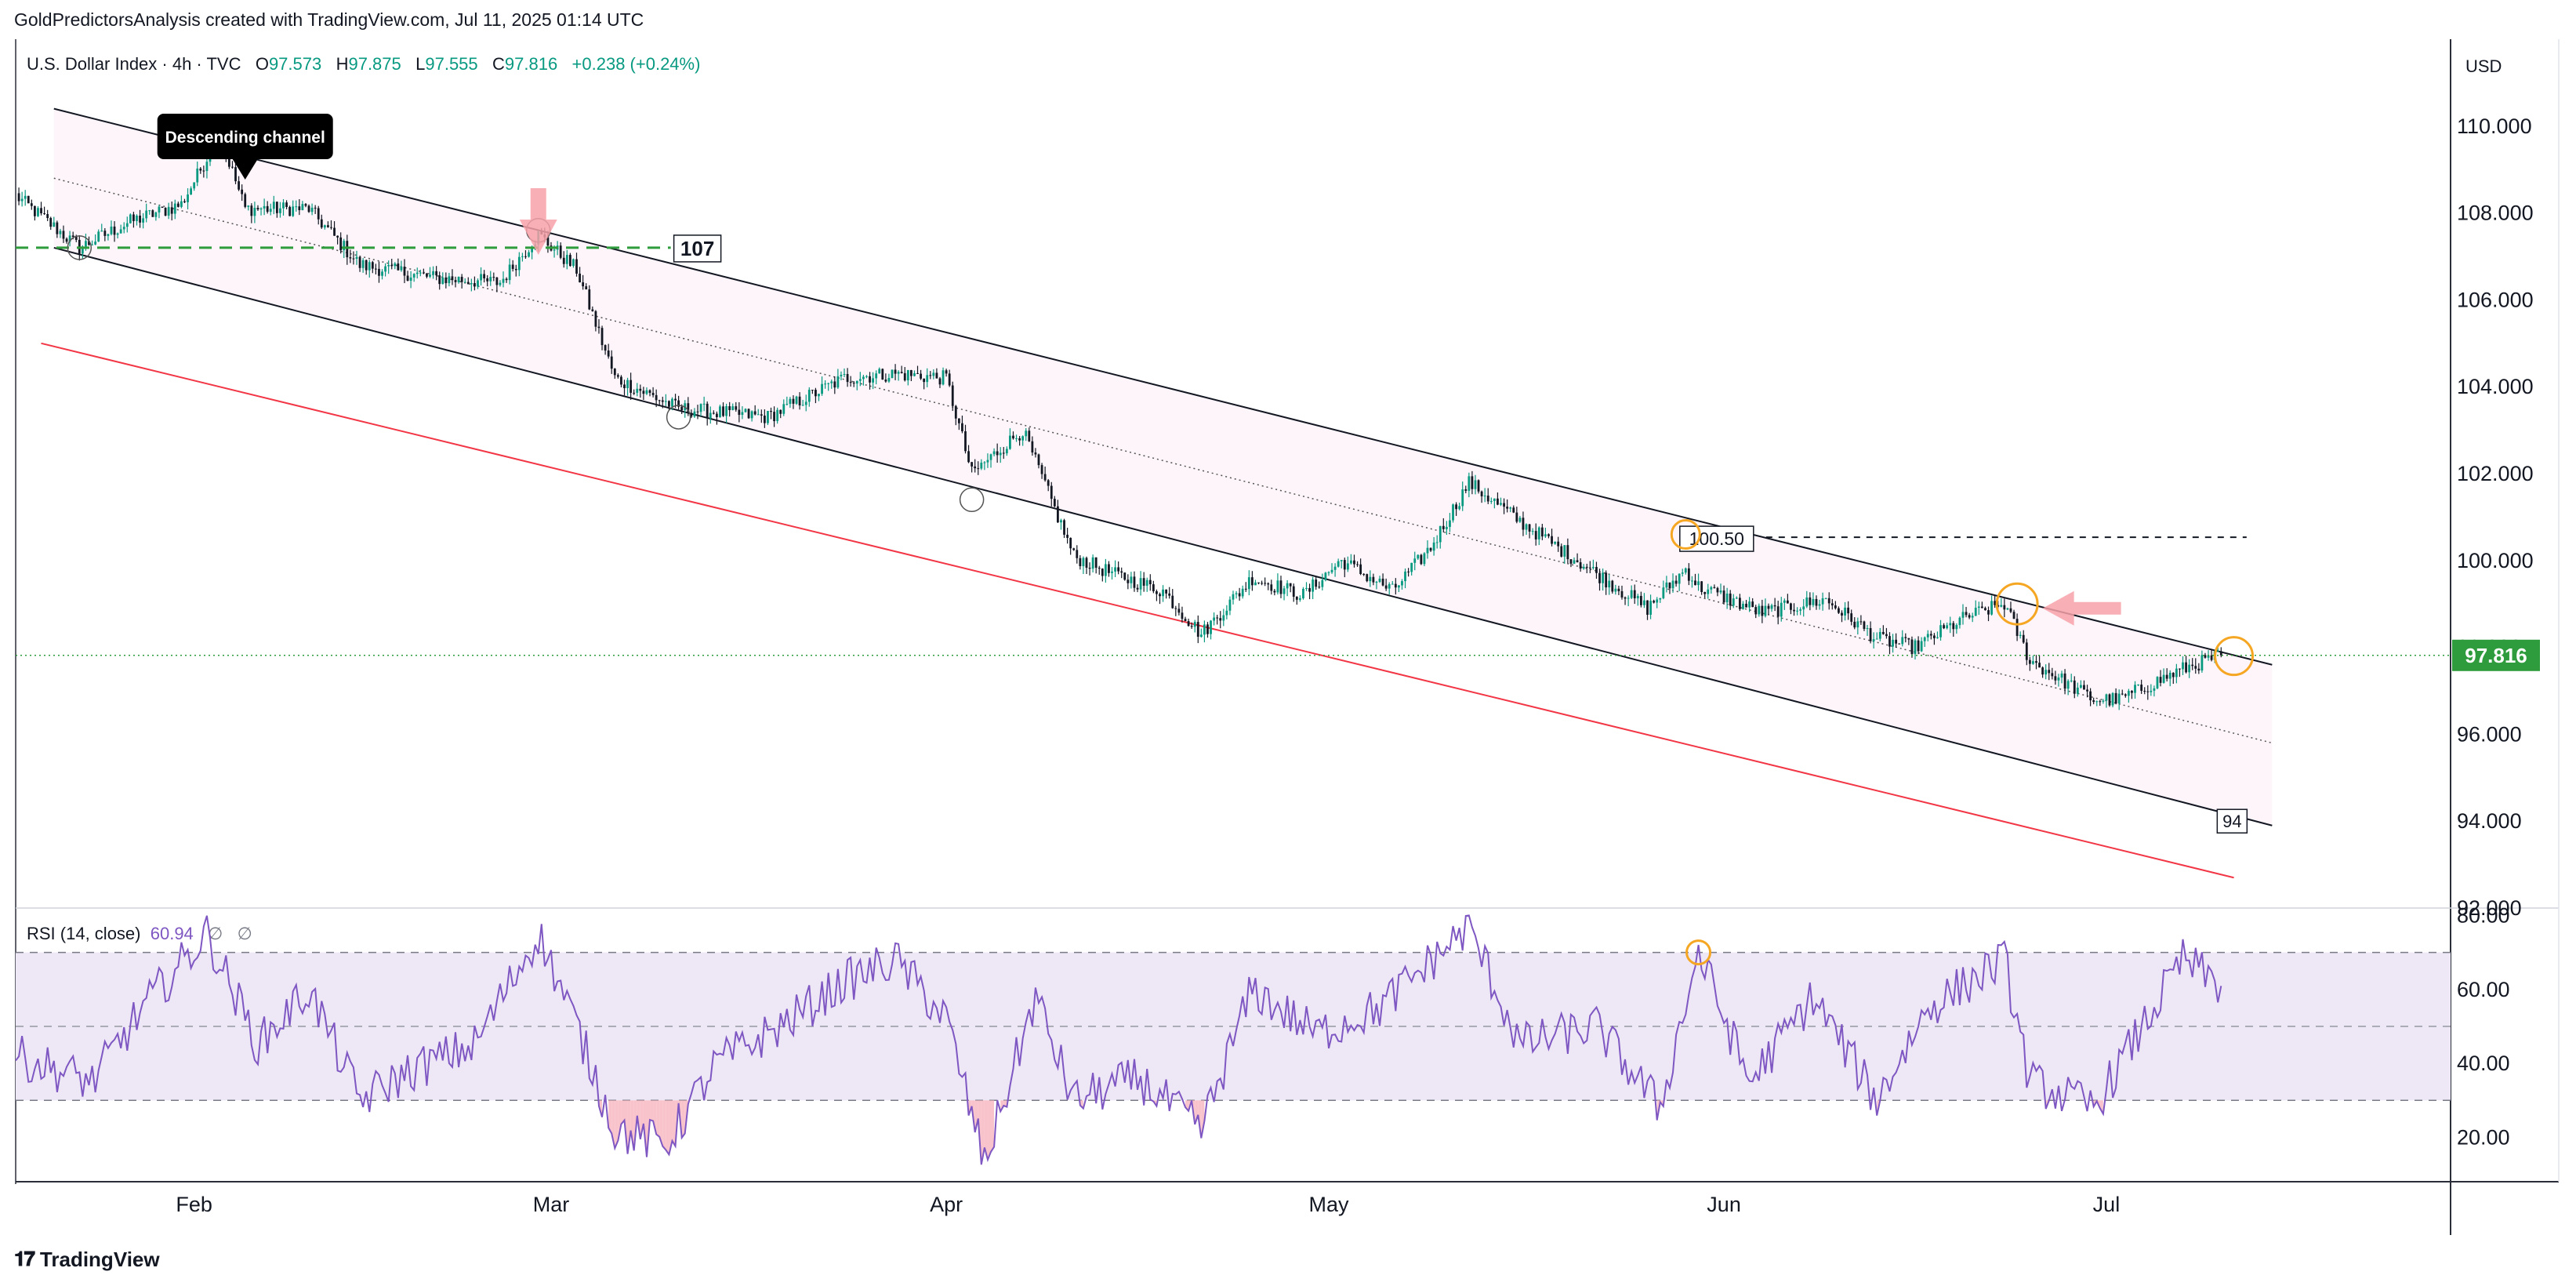  I want to click on symbol-name: U.S. Dollar Index · 4h · TVC, so click(134, 64).